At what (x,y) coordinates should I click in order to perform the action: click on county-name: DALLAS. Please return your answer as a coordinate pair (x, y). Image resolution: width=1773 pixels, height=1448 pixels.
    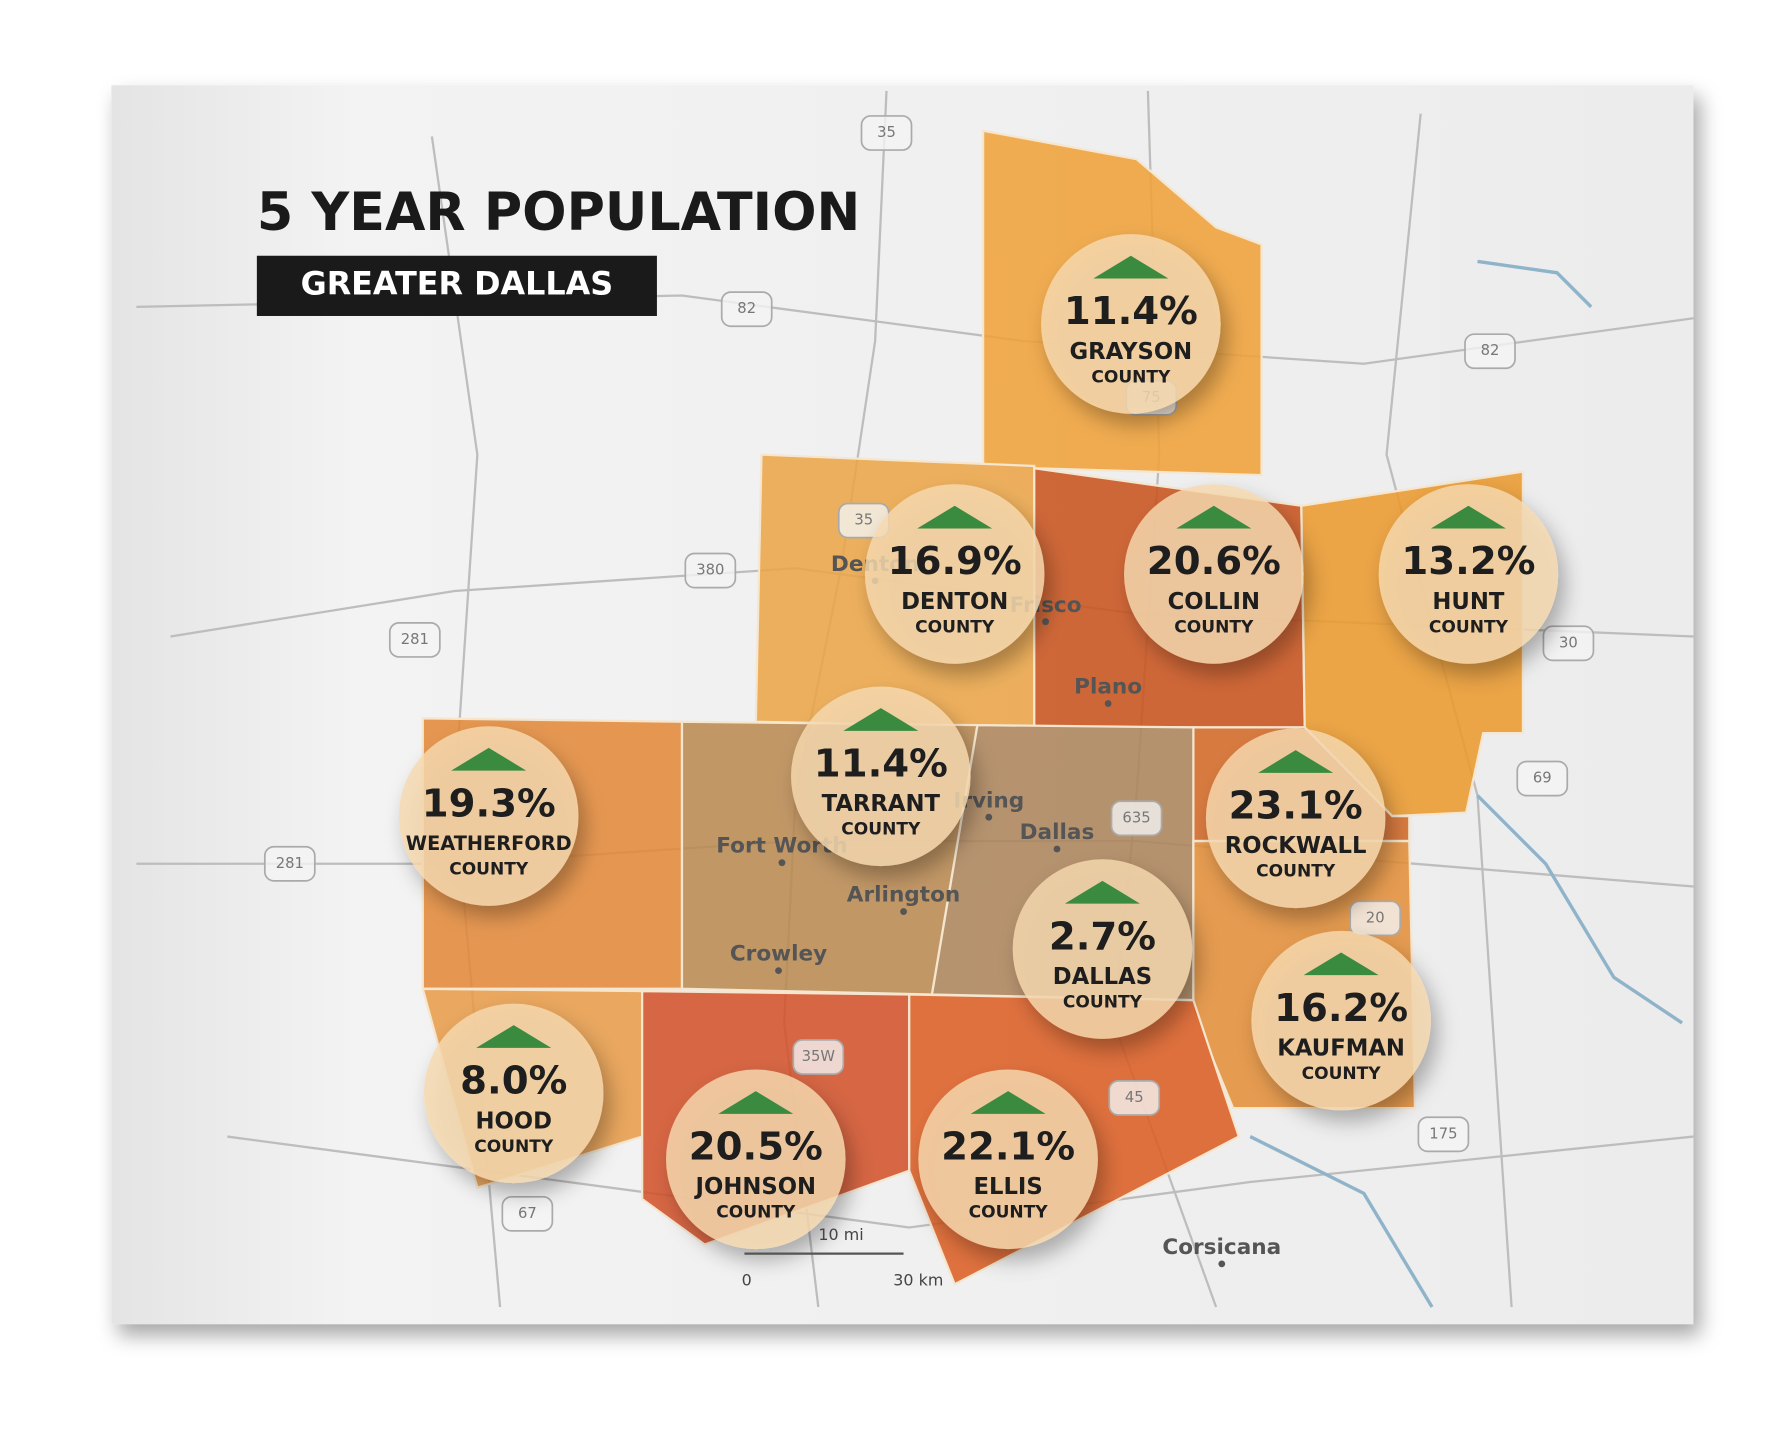
    Looking at the image, I should click on (1102, 977).